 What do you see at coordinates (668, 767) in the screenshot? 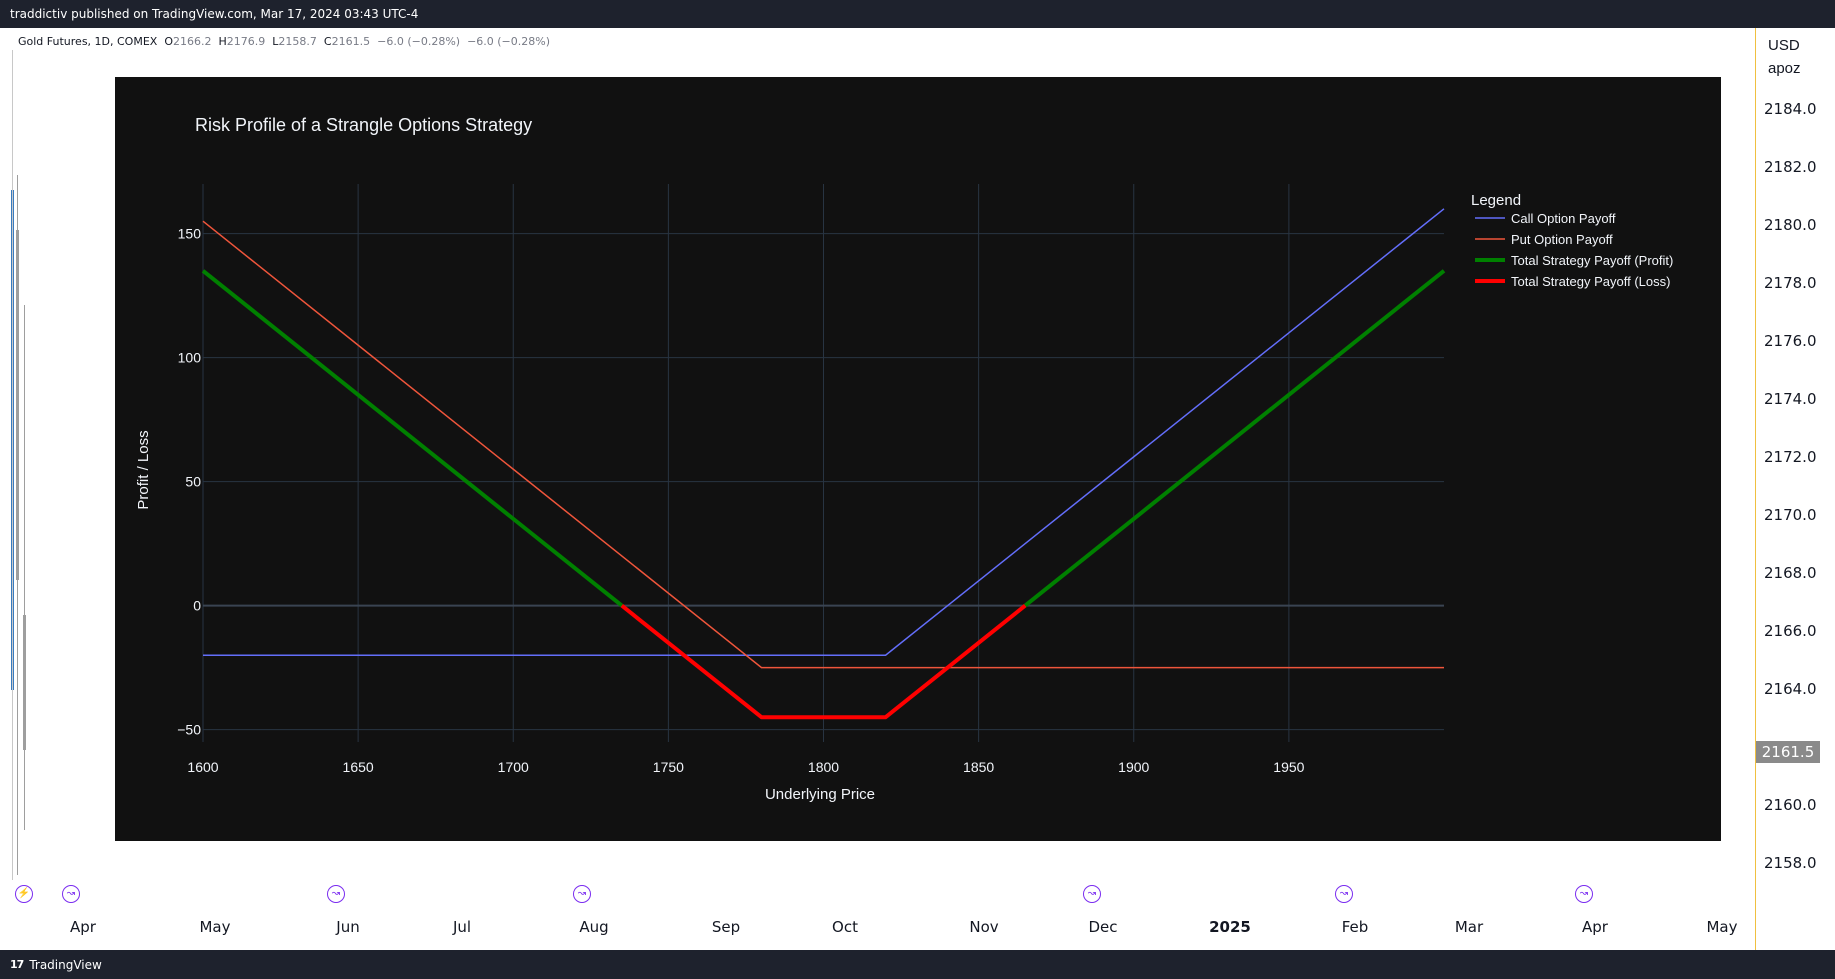
I see `x-tick-label: 1750` at bounding box center [668, 767].